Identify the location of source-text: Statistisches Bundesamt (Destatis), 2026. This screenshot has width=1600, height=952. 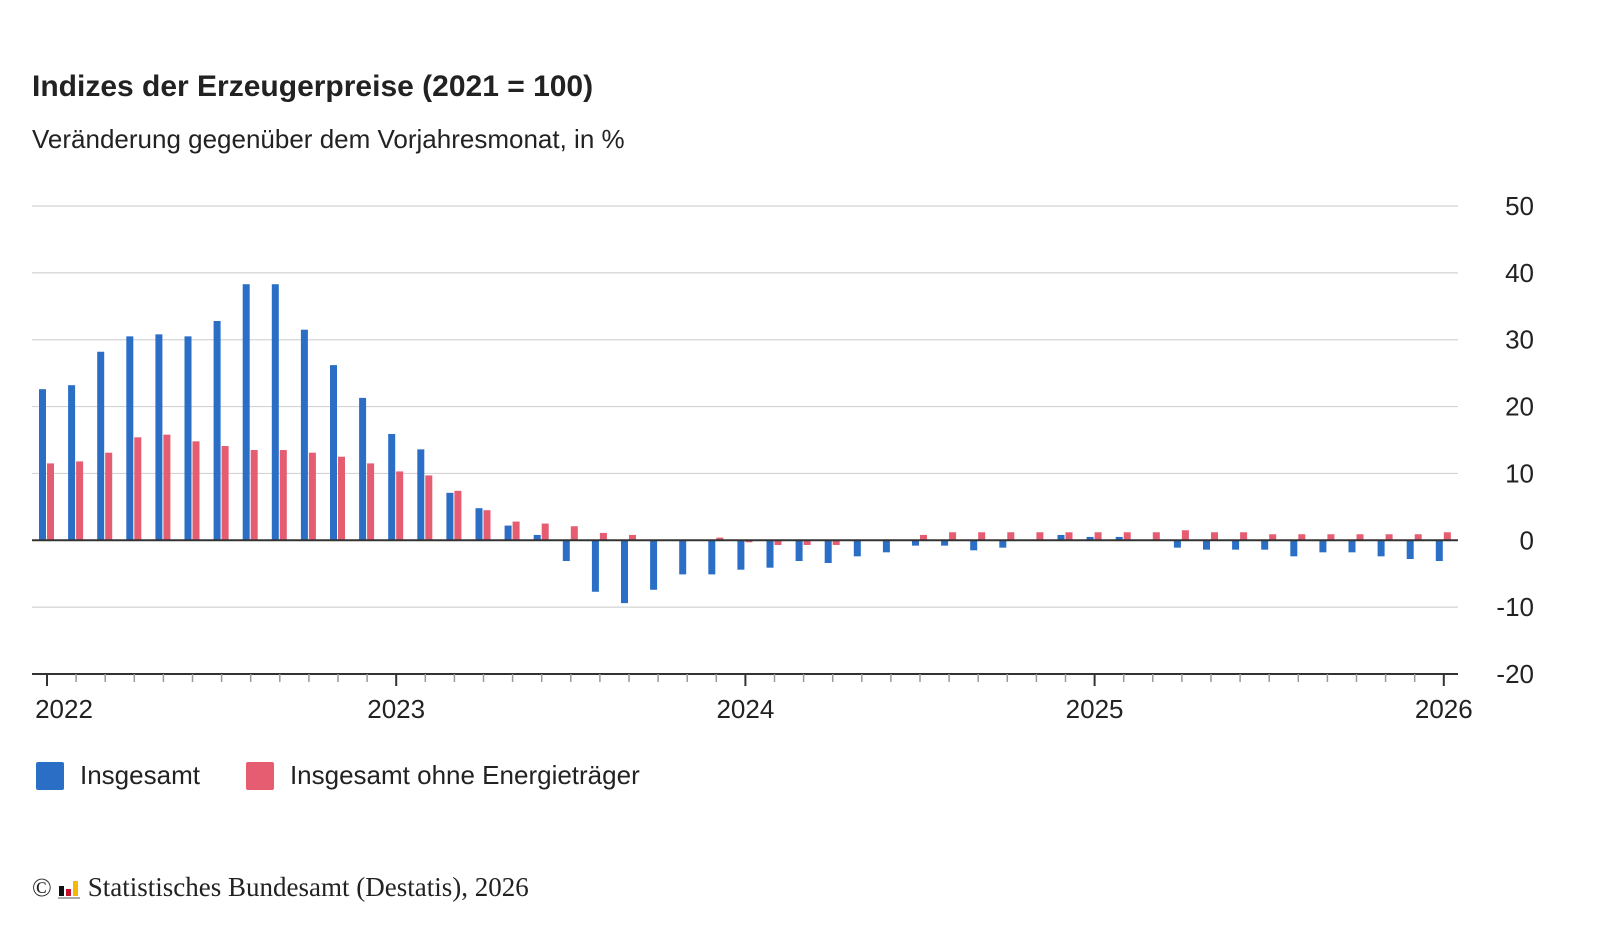
(308, 887).